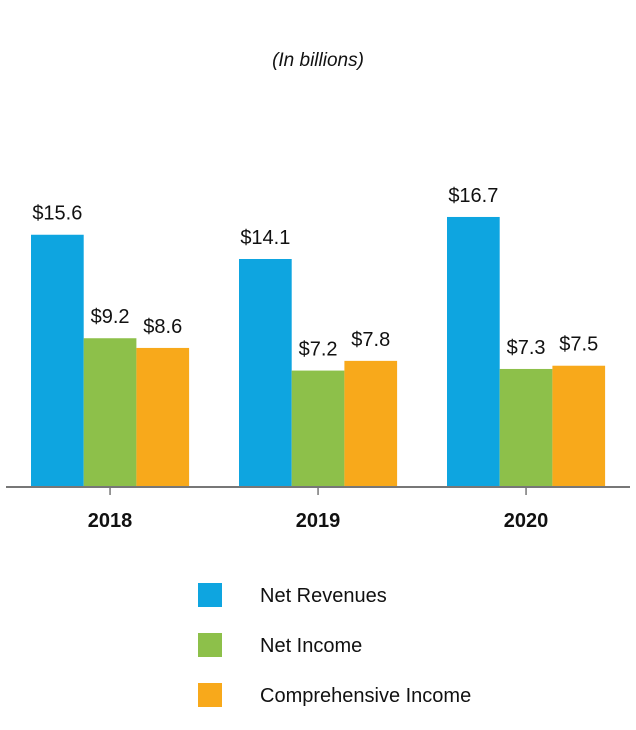  Describe the element at coordinates (526, 427) in the screenshot. I see `bar-2020-net-income` at that location.